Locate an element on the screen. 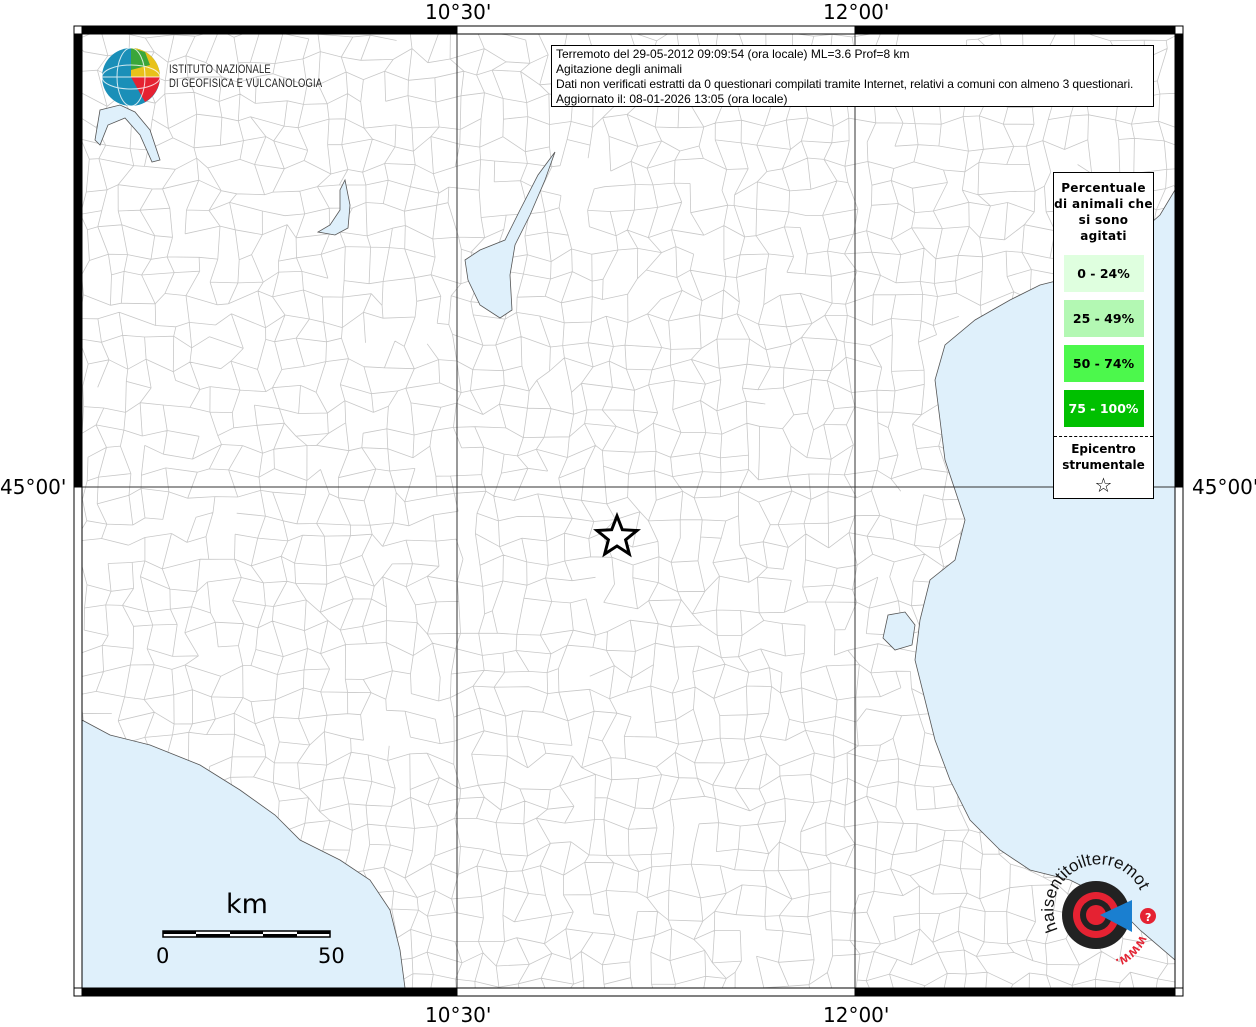 This screenshot has width=1256, height=1027. ingv-logo is located at coordinates (131, 77).